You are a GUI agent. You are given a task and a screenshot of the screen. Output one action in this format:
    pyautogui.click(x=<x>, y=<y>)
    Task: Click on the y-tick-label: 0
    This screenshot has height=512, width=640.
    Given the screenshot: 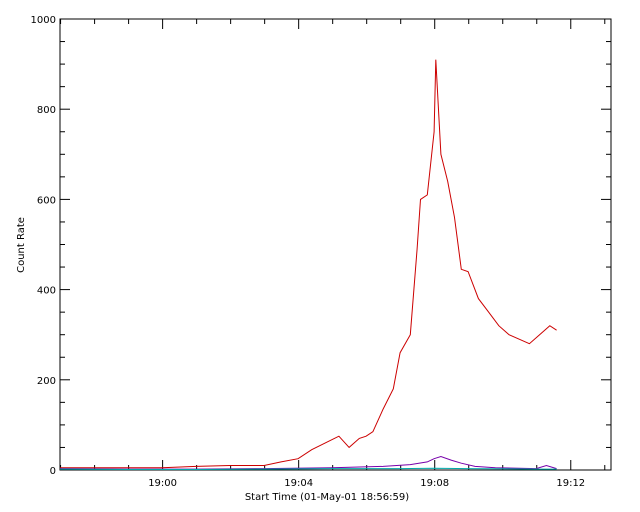 What is the action you would take?
    pyautogui.click(x=53, y=471)
    